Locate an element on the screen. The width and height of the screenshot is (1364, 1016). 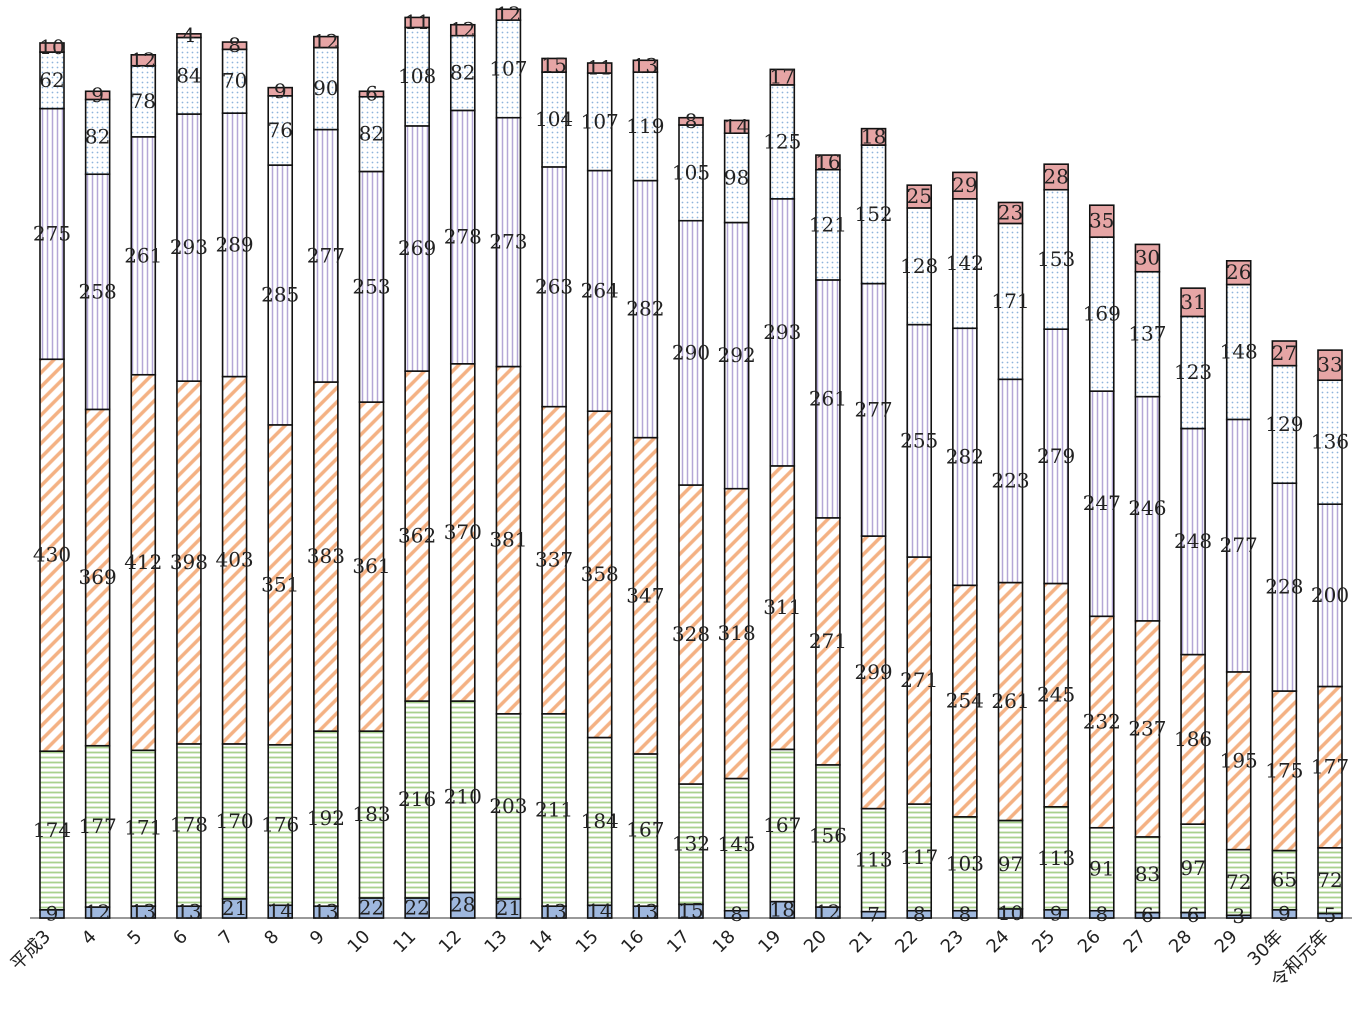
data-label: 253 is located at coordinates (371, 286).